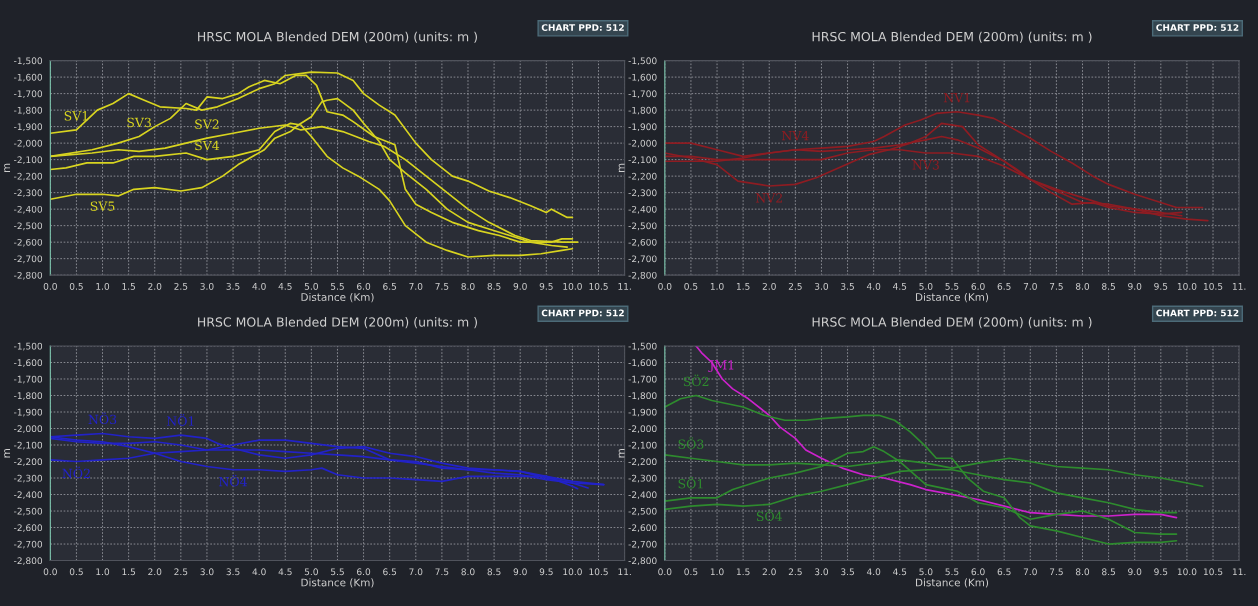 This screenshot has height=606, width=1258. Describe the element at coordinates (102, 418) in the screenshot. I see `annotation: NÖ3` at that location.